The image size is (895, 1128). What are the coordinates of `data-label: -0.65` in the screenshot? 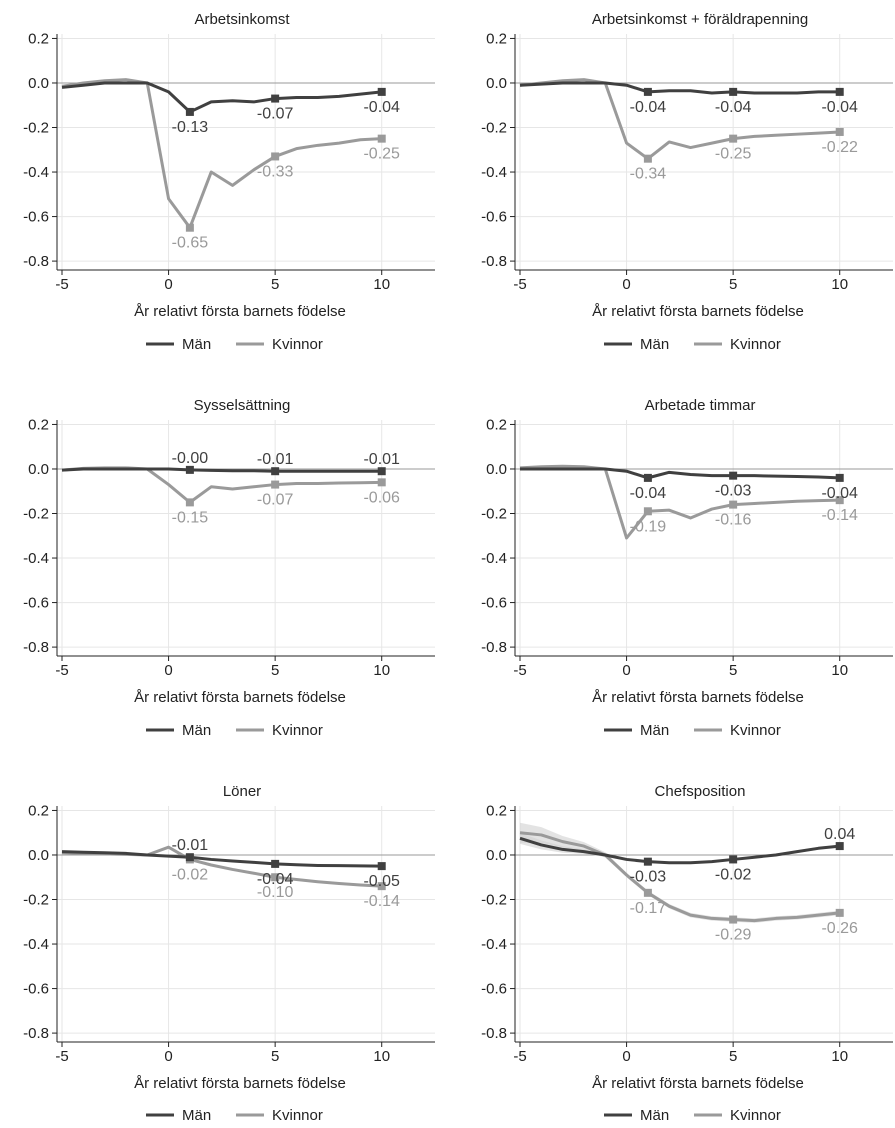 It's located at (190, 243).